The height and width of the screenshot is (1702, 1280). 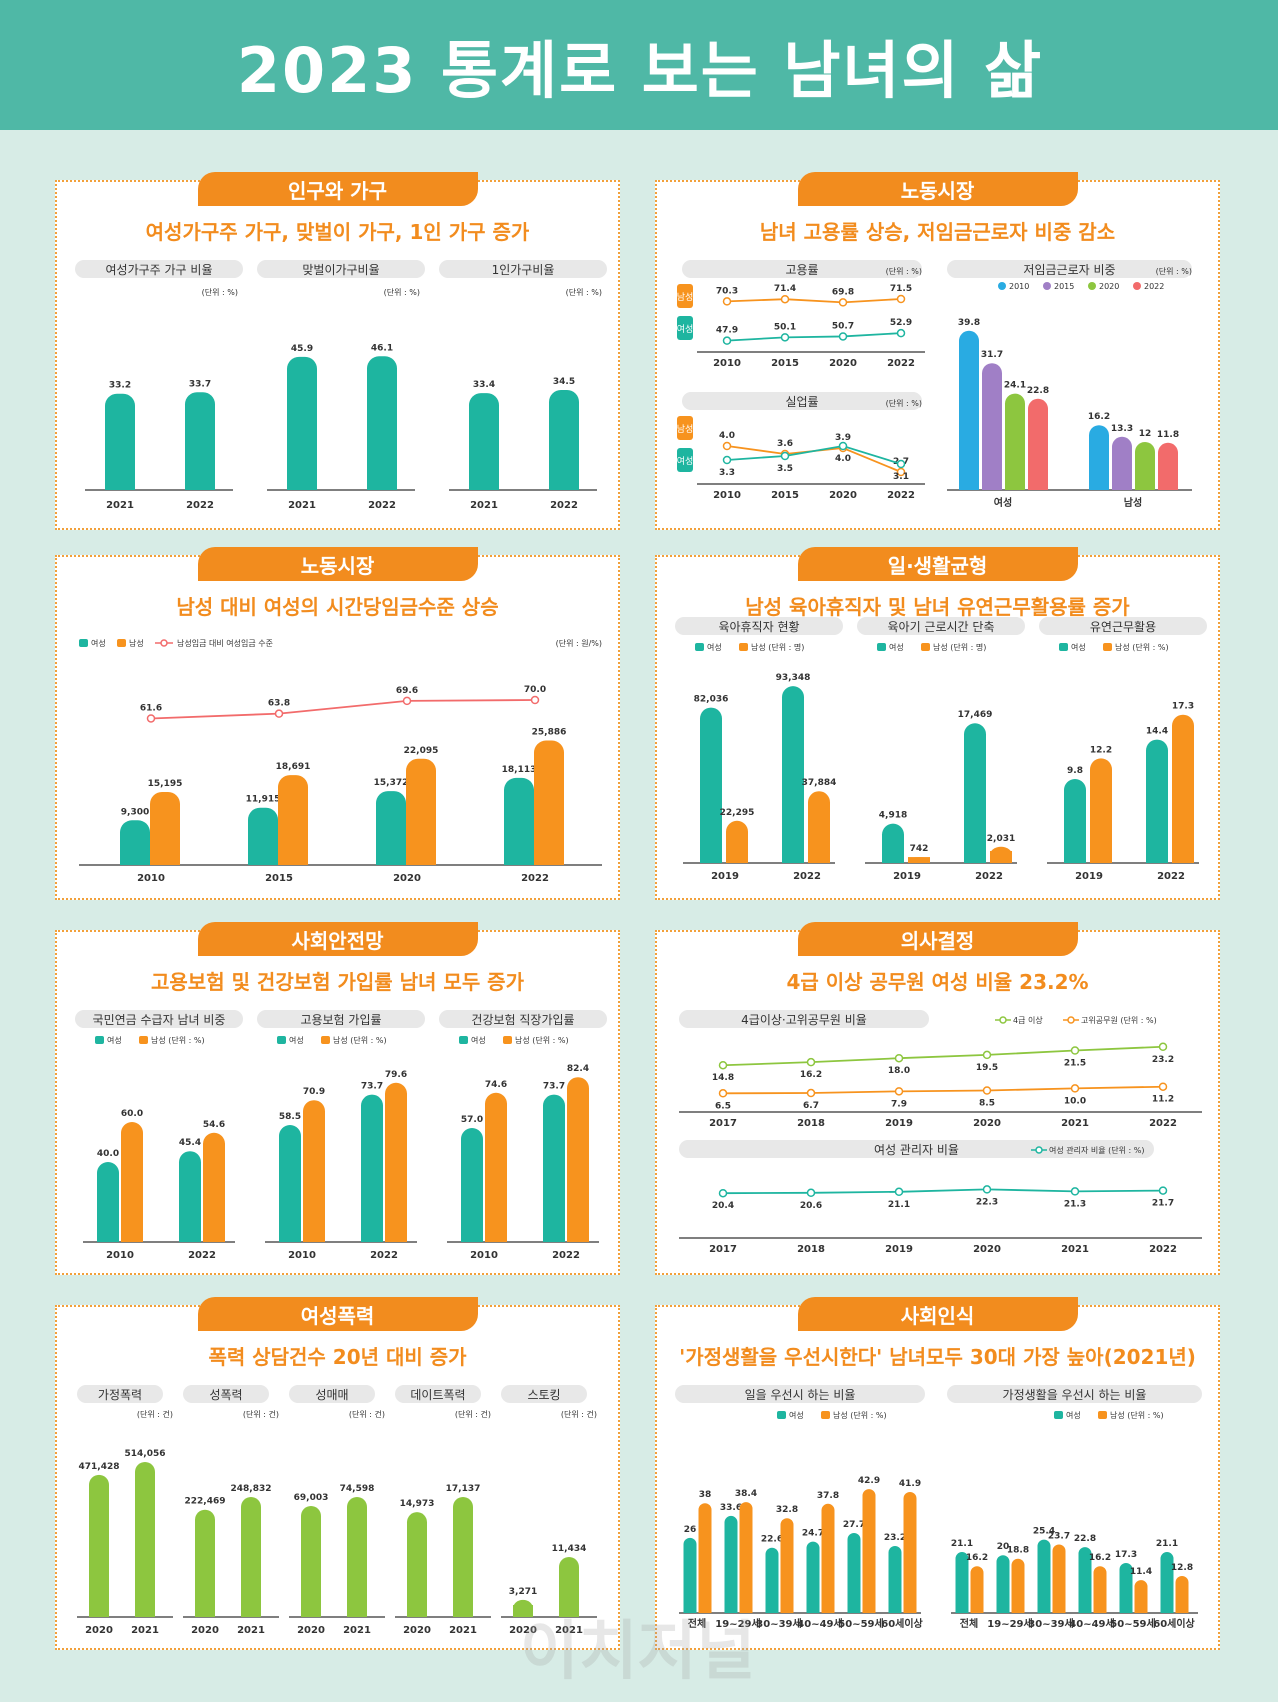 What do you see at coordinates (690, 1530) in the screenshot?
I see `data-label: 26` at bounding box center [690, 1530].